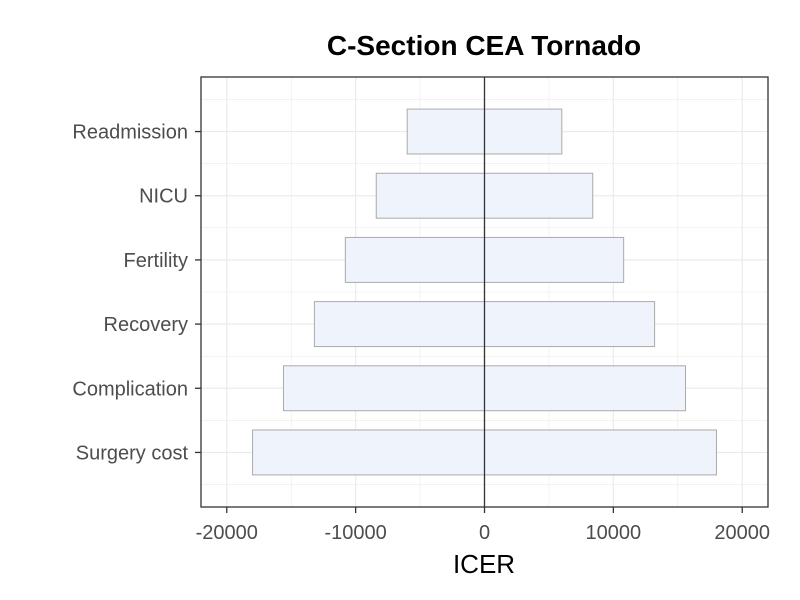  I want to click on y-tick-label-recovery: Recovery, so click(146, 325).